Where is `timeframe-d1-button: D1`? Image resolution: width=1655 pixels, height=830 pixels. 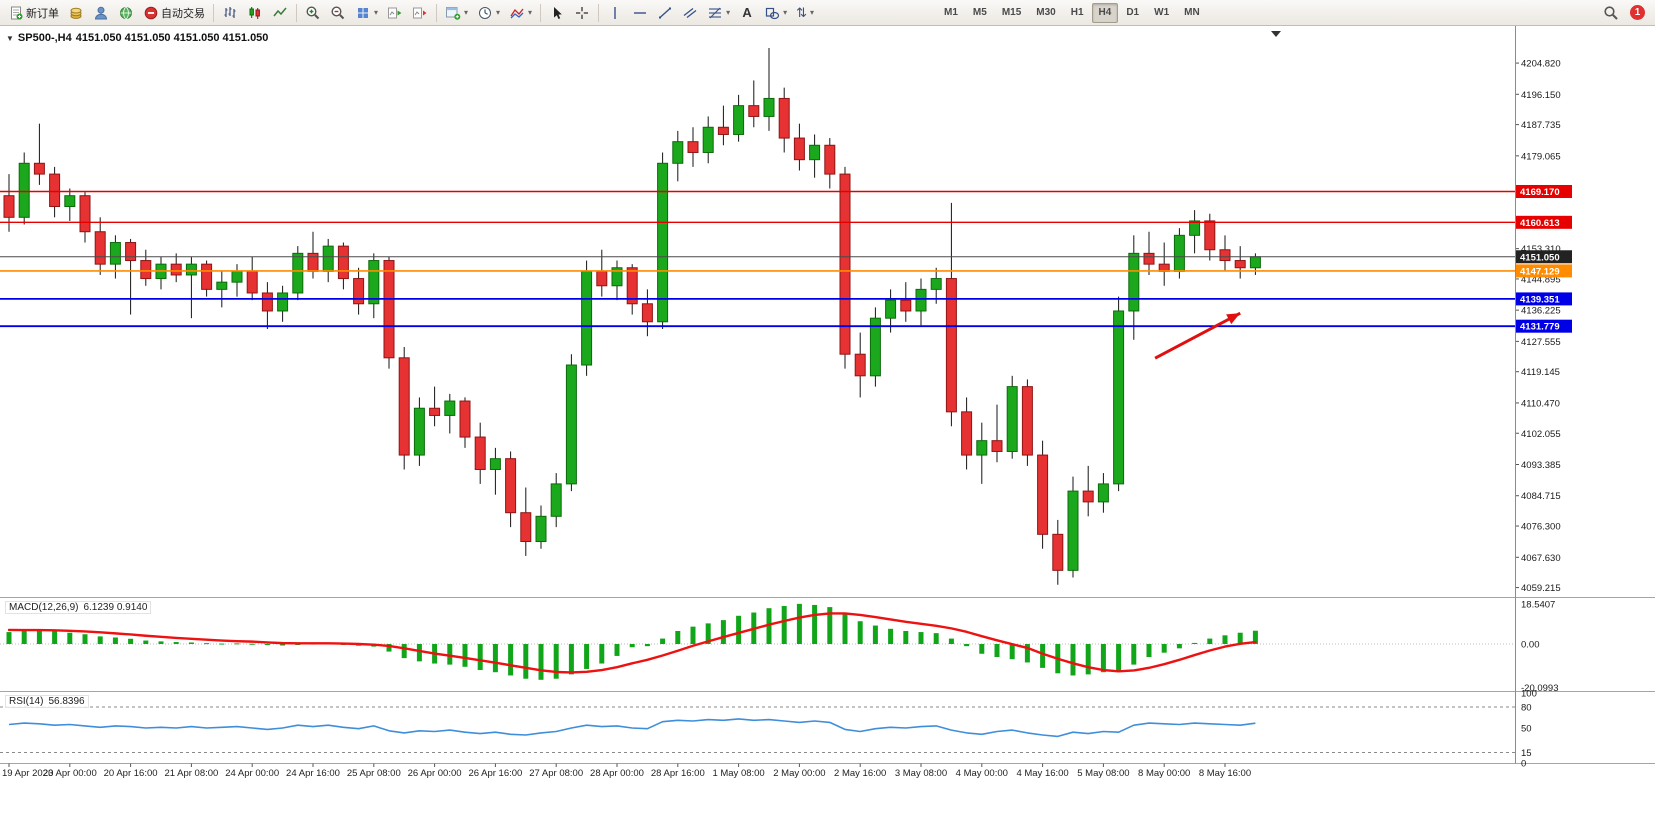
timeframe-d1-button: D1 is located at coordinates (1133, 12).